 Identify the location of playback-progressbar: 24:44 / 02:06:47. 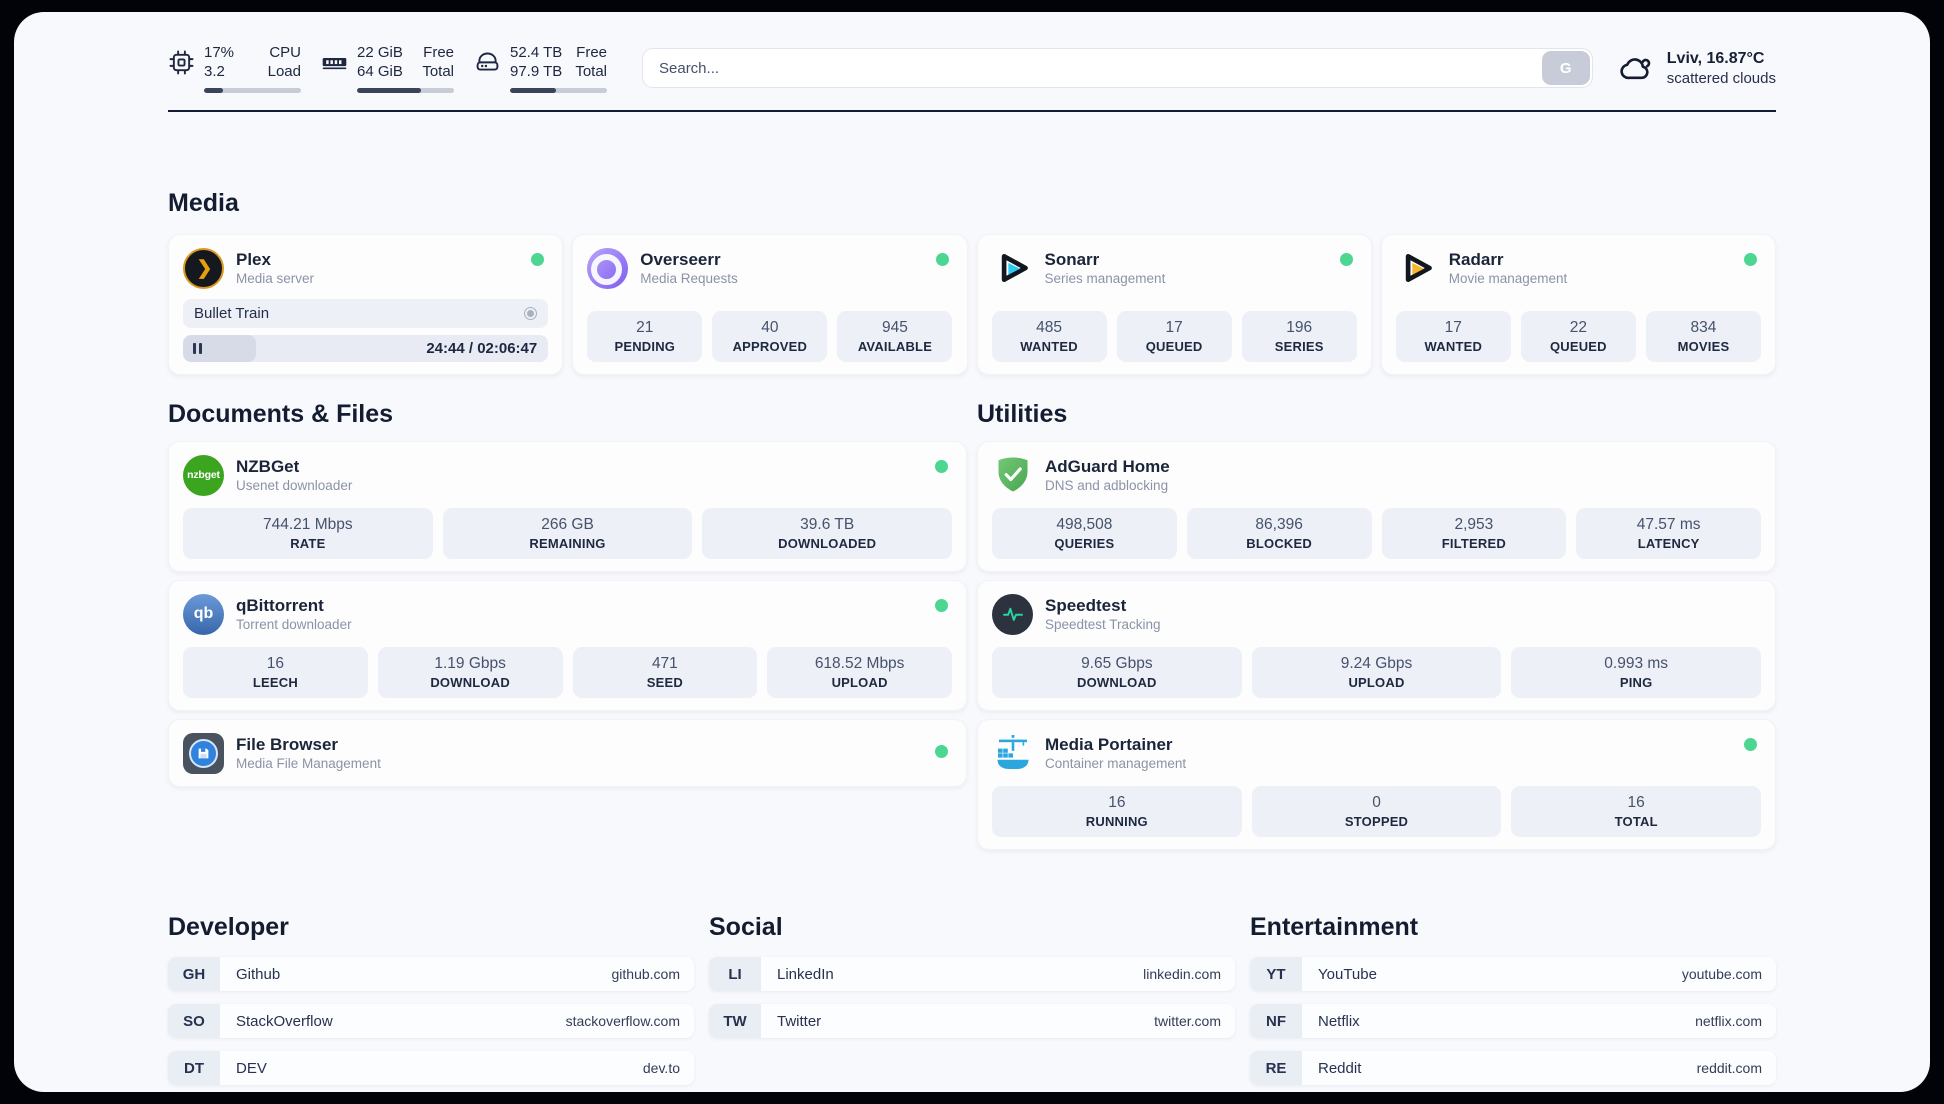
(366, 348).